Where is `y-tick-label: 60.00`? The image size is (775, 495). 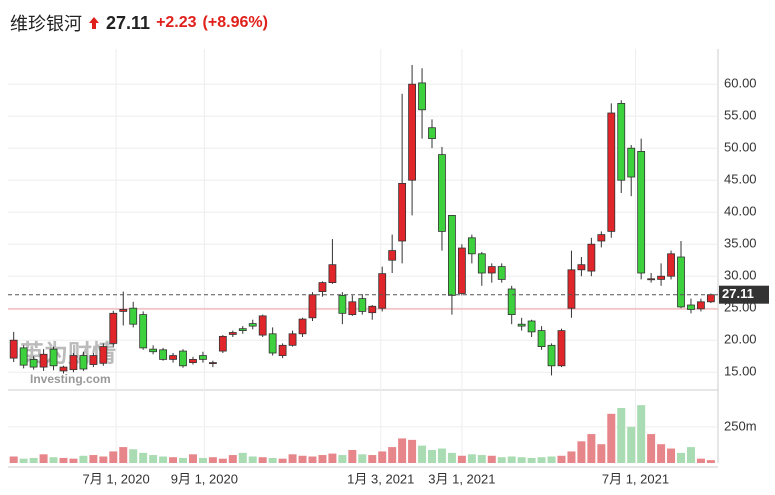 y-tick-label: 60.00 is located at coordinates (740, 83).